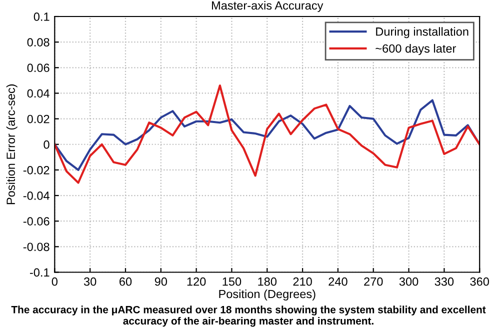  What do you see at coordinates (232, 281) in the screenshot?
I see `x-tick-label: 150` at bounding box center [232, 281].